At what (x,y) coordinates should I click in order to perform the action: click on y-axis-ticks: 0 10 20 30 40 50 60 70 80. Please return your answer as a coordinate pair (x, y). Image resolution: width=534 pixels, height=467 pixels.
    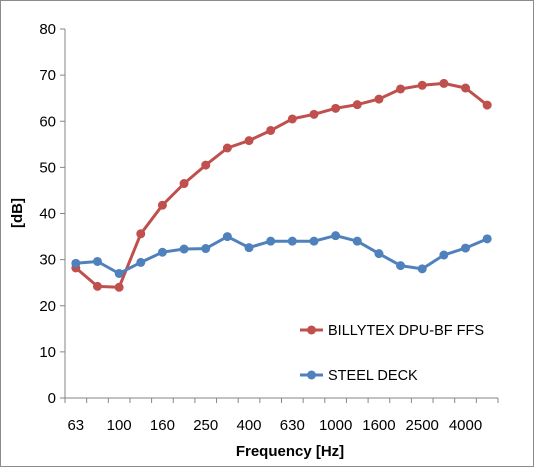
    Looking at the image, I should click on (52, 214).